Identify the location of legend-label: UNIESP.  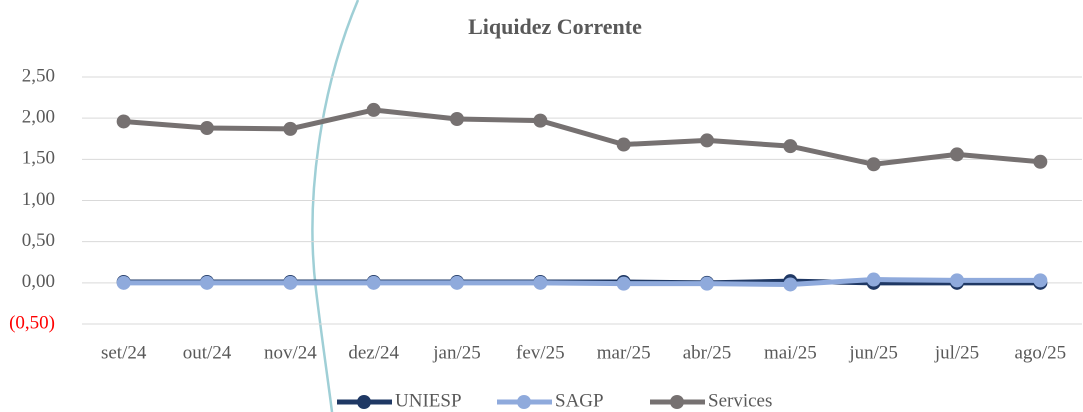
(428, 400).